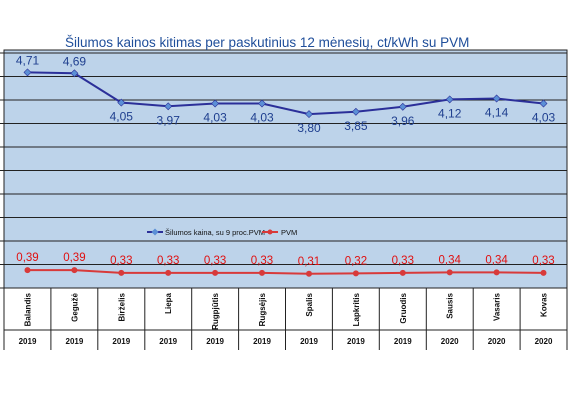  What do you see at coordinates (450, 305) in the screenshot?
I see `x-tick-label: Sausis` at bounding box center [450, 305].